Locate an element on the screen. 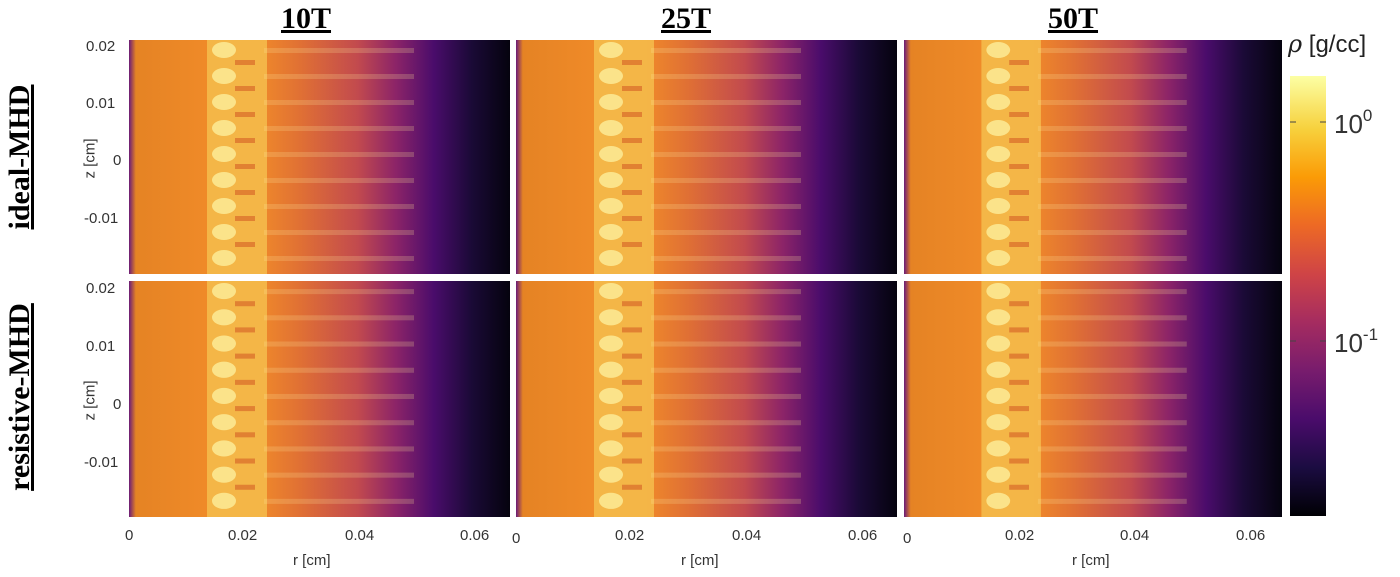  colorbar-symbol: ρ is located at coordinates (1295, 44).